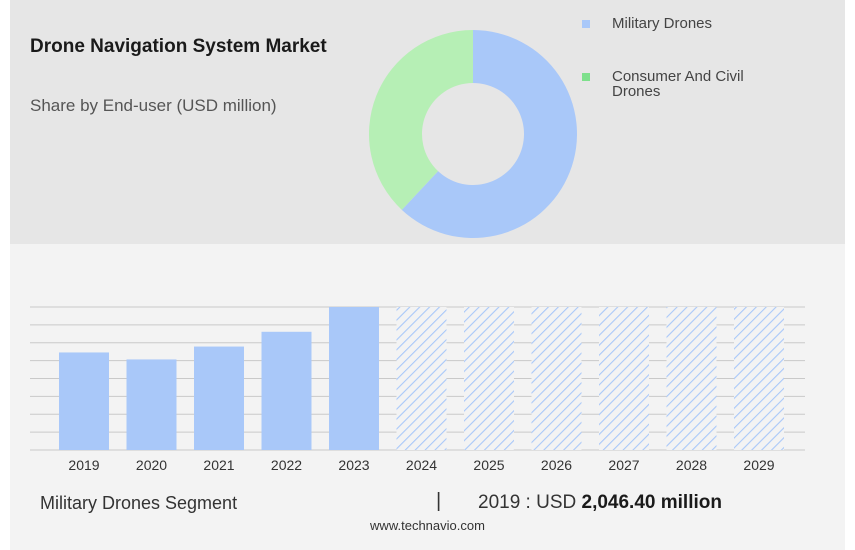 This screenshot has width=855, height=550. Describe the element at coordinates (84, 401) in the screenshot. I see `bar-2019` at that location.